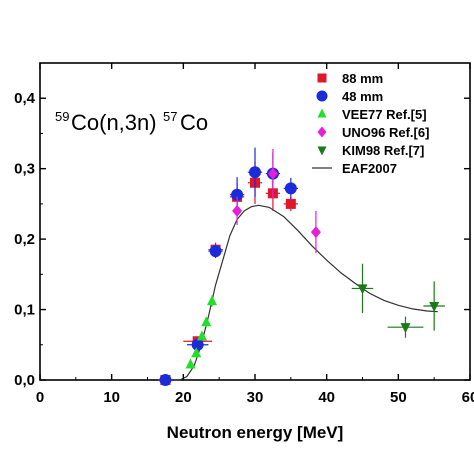 The height and width of the screenshot is (474, 474). I want to click on legend-label-uno96-ref-6: UNO96 Ref.[6], so click(385, 132).